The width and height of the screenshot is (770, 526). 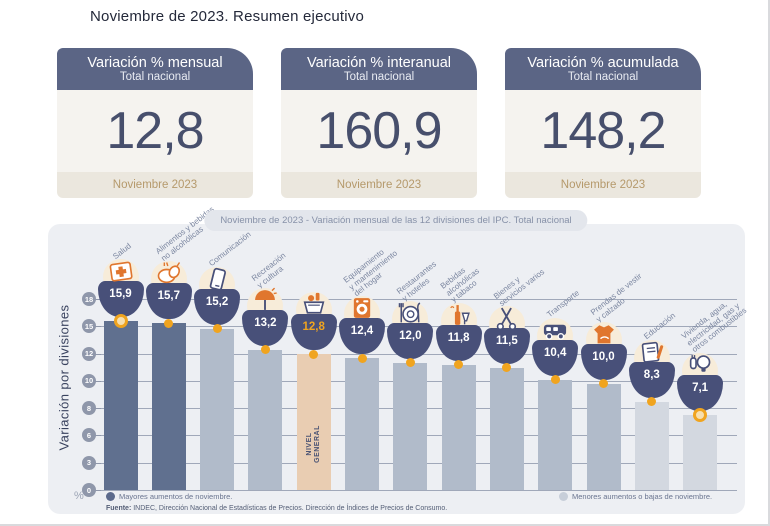 What do you see at coordinates (89, 435) in the screenshot?
I see `y-axis-tick: 6` at bounding box center [89, 435].